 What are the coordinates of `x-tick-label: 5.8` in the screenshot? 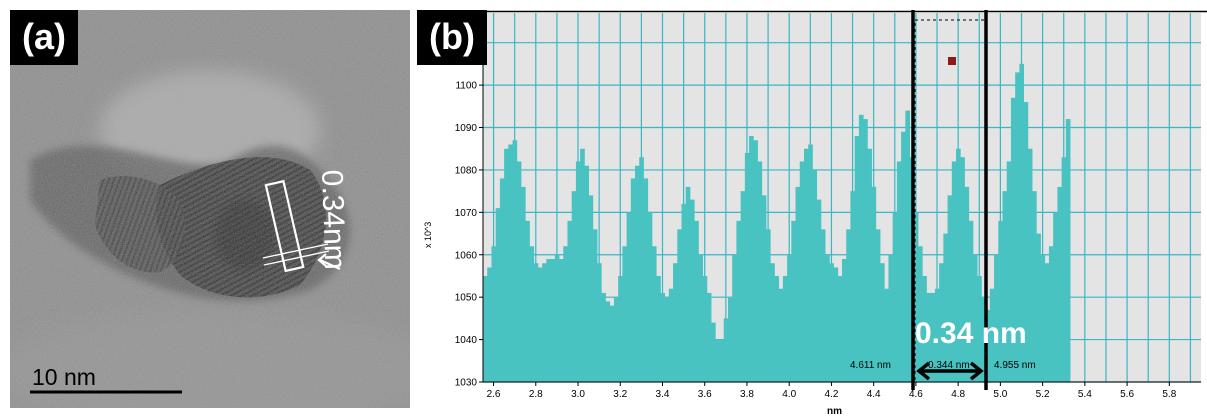 It's located at (1169, 394).